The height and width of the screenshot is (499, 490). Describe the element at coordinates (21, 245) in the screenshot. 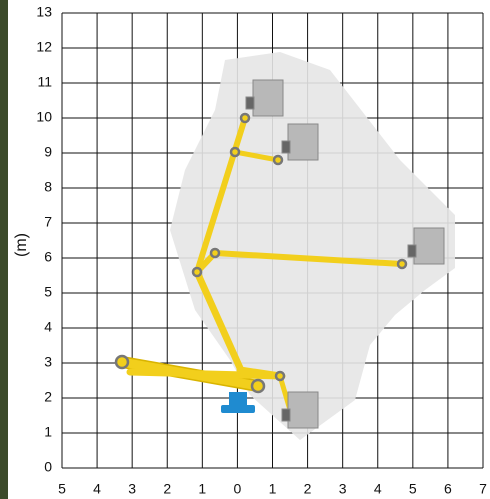

I see `y-axis-label: (m)` at that location.